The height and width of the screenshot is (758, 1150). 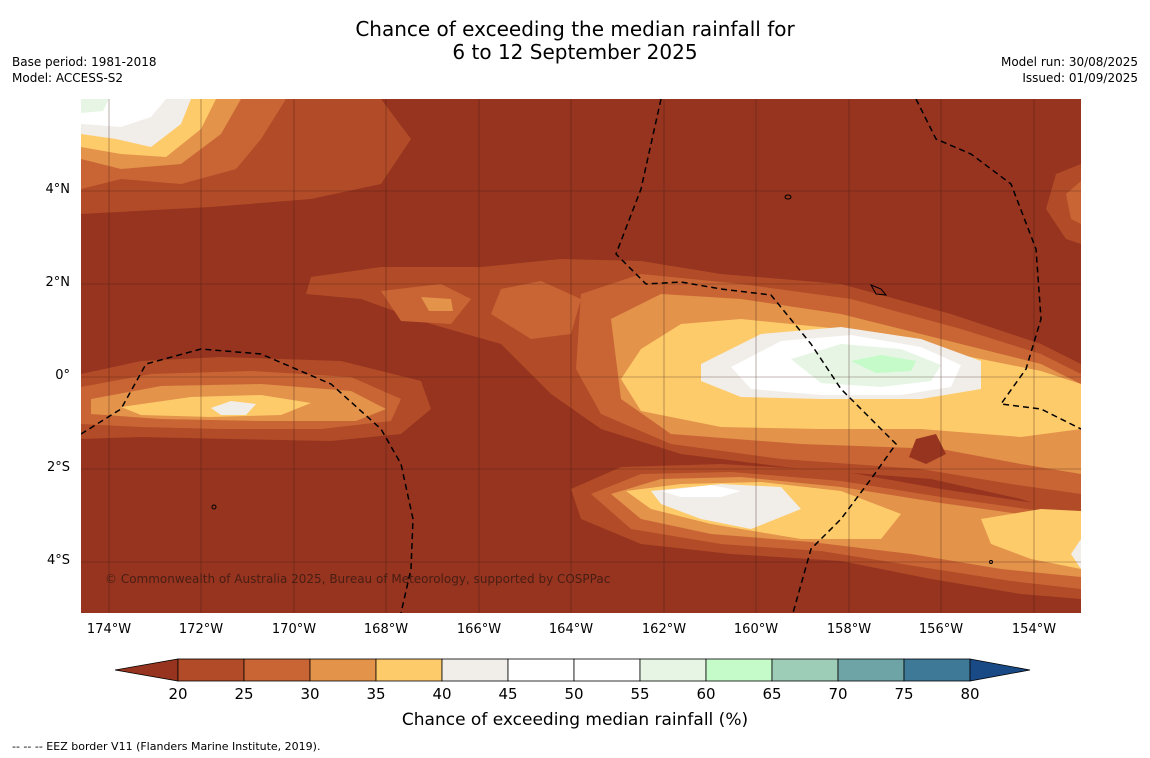 What do you see at coordinates (904, 694) in the screenshot?
I see `colorbar-tick-label: 75` at bounding box center [904, 694].